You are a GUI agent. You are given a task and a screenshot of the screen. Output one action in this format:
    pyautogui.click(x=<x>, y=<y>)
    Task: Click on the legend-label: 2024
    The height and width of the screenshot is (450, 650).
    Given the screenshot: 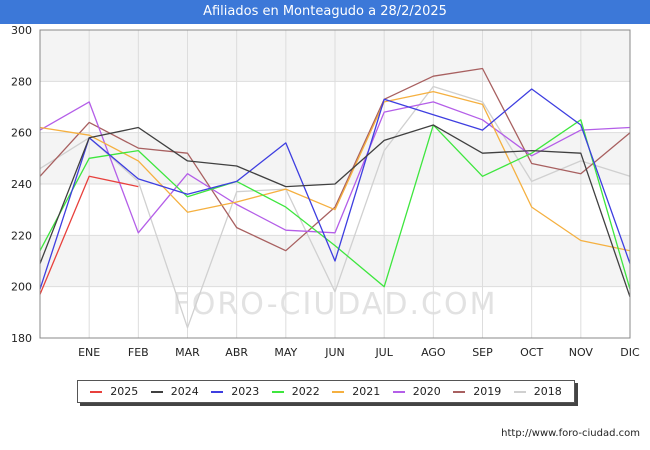 What is the action you would take?
    pyautogui.click(x=184, y=391)
    